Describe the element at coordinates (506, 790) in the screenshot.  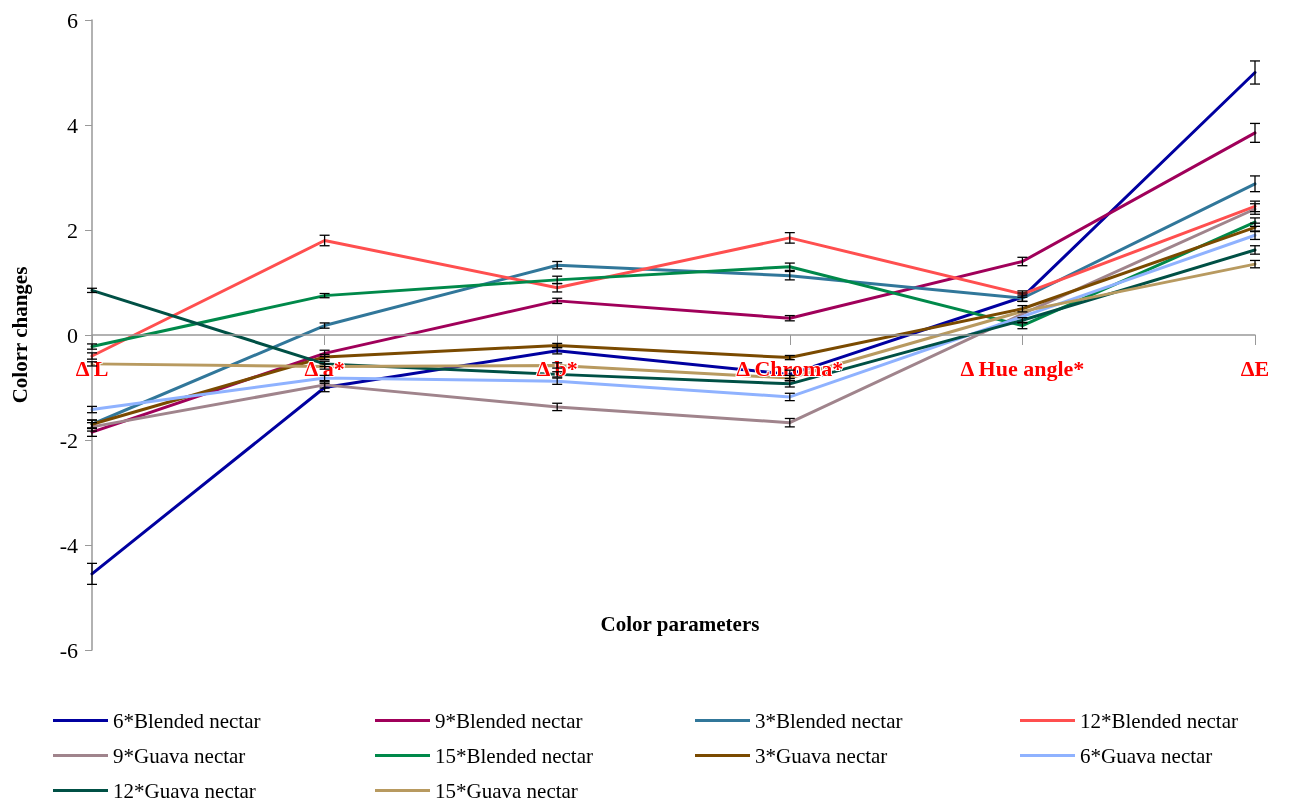
I see `legend-label: 15*Guava nectar` at that location.